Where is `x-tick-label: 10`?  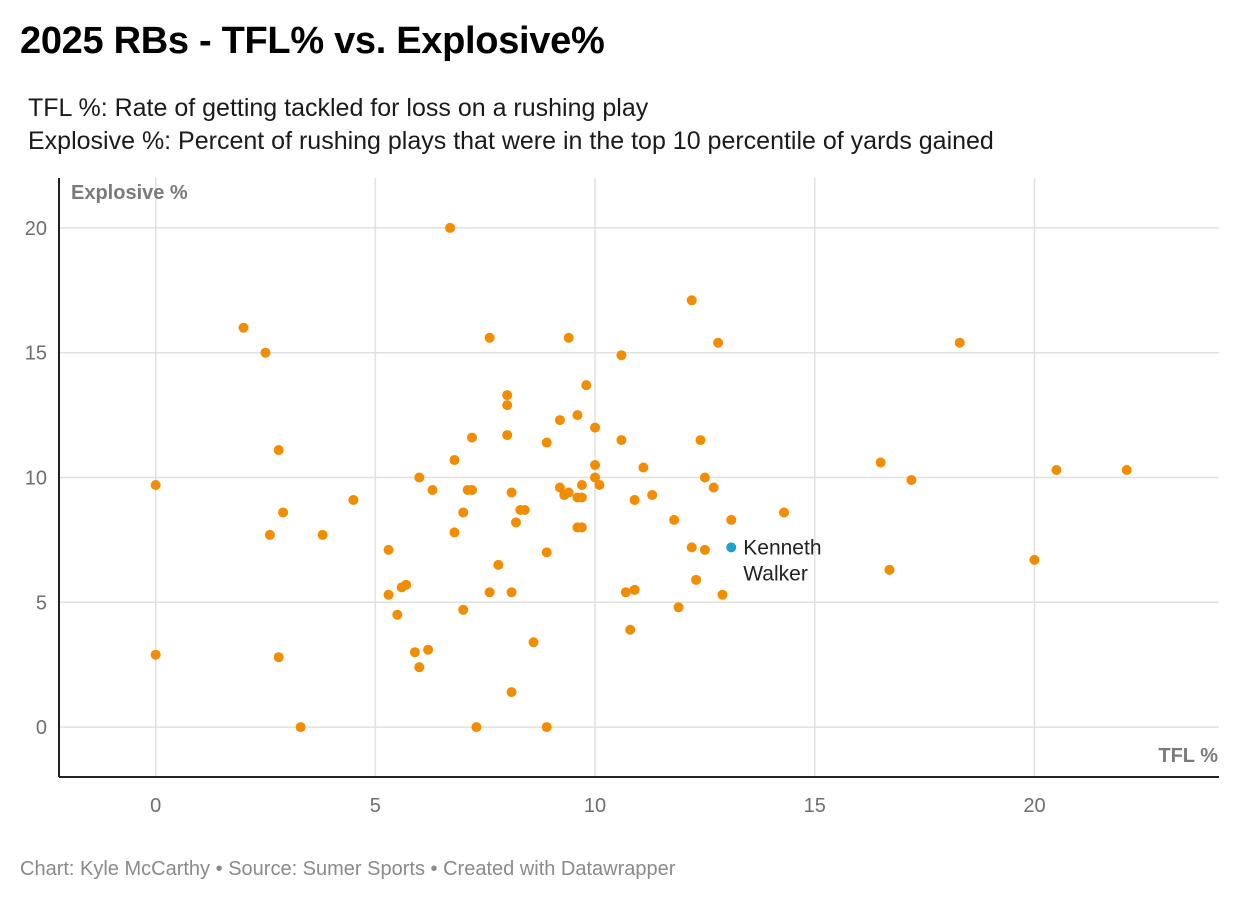 x-tick-label: 10 is located at coordinates (595, 806).